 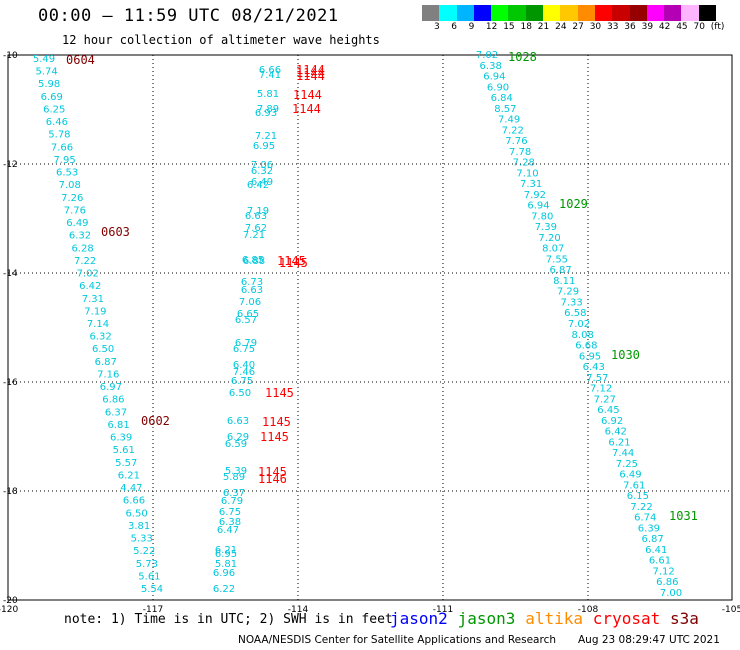 I want to click on swh-value: 6.61, so click(x=660, y=561).